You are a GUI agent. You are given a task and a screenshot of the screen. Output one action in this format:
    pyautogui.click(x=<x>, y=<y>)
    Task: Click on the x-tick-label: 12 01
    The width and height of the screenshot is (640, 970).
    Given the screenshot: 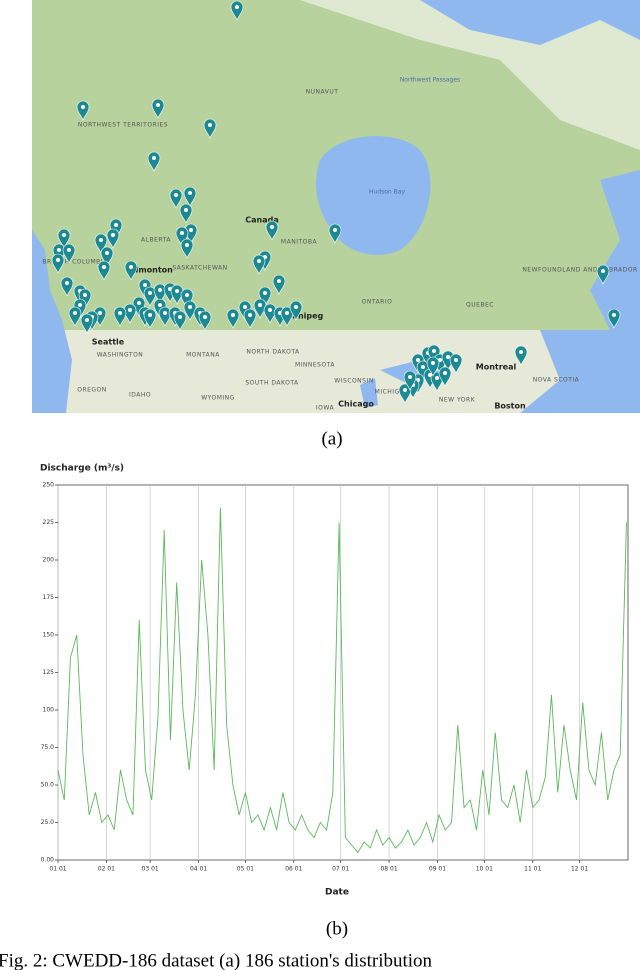 What is the action you would take?
    pyautogui.click(x=579, y=869)
    